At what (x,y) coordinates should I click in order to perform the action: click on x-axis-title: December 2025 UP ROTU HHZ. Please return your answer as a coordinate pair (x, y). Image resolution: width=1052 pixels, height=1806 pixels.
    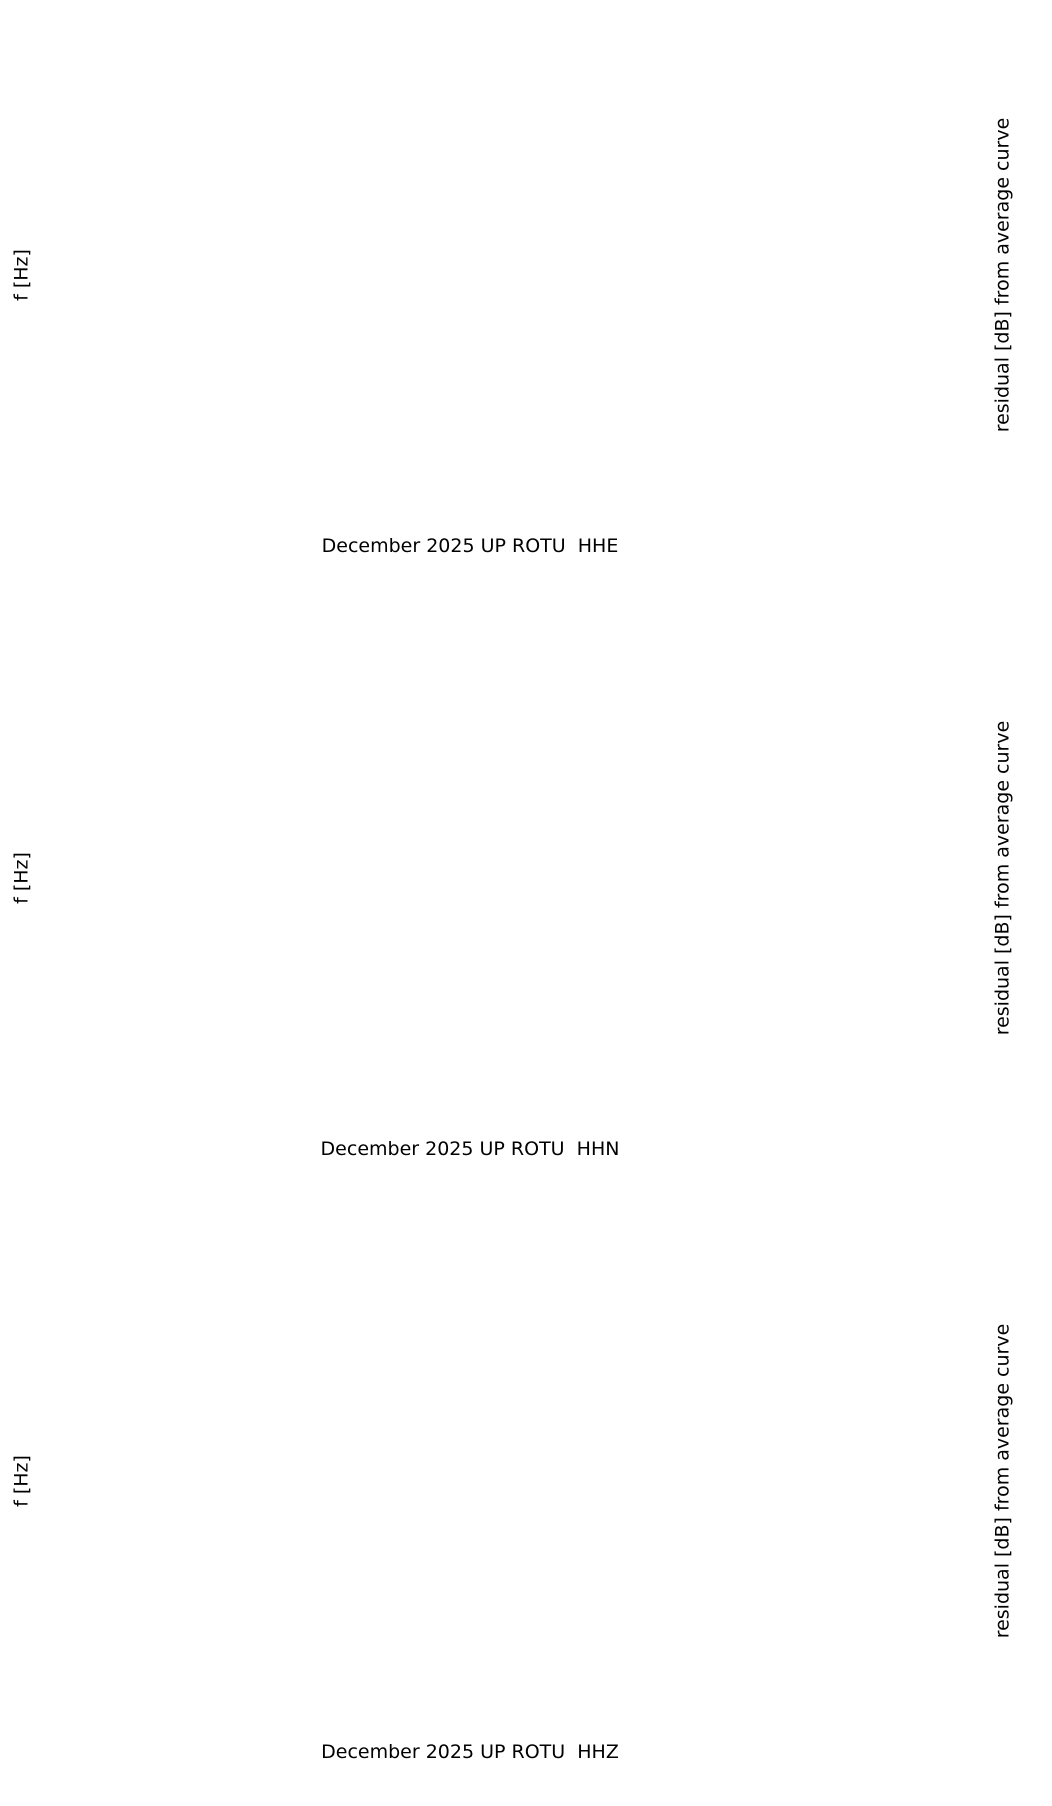
    Looking at the image, I should click on (470, 1752).